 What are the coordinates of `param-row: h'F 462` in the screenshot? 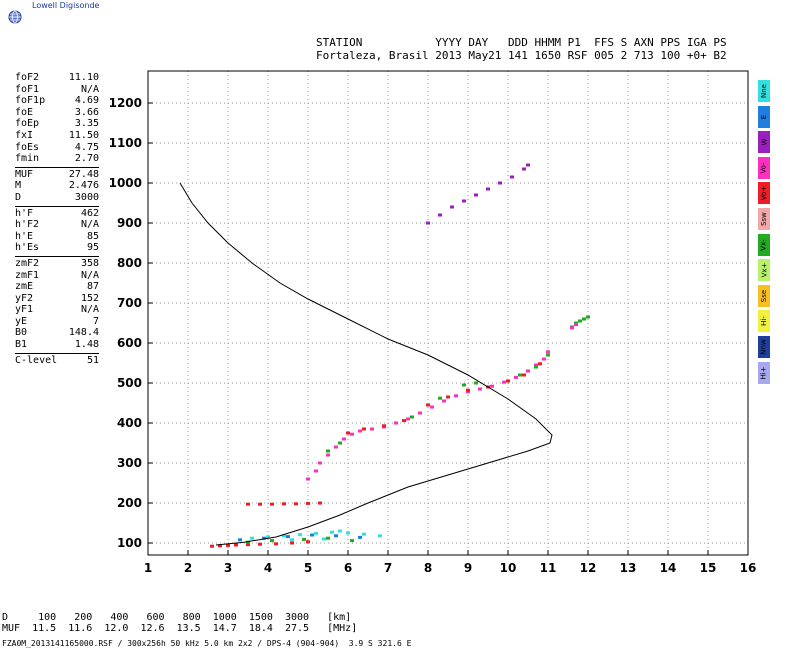 It's located at (57, 214).